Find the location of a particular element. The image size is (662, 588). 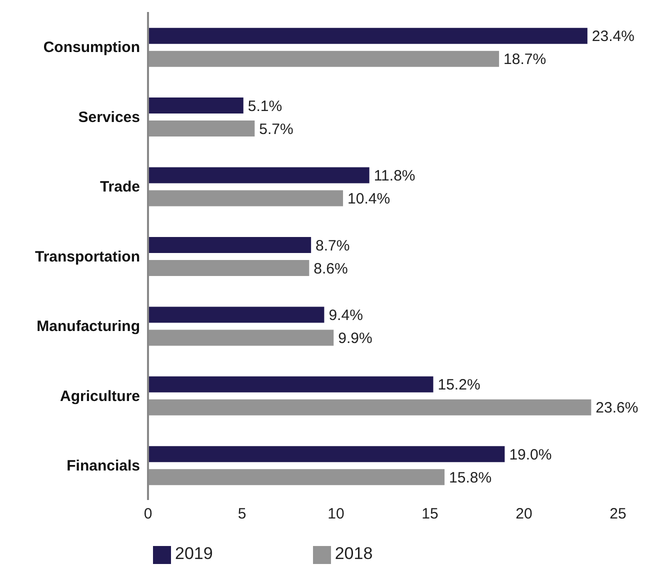

data-label: 8.6% is located at coordinates (331, 269).